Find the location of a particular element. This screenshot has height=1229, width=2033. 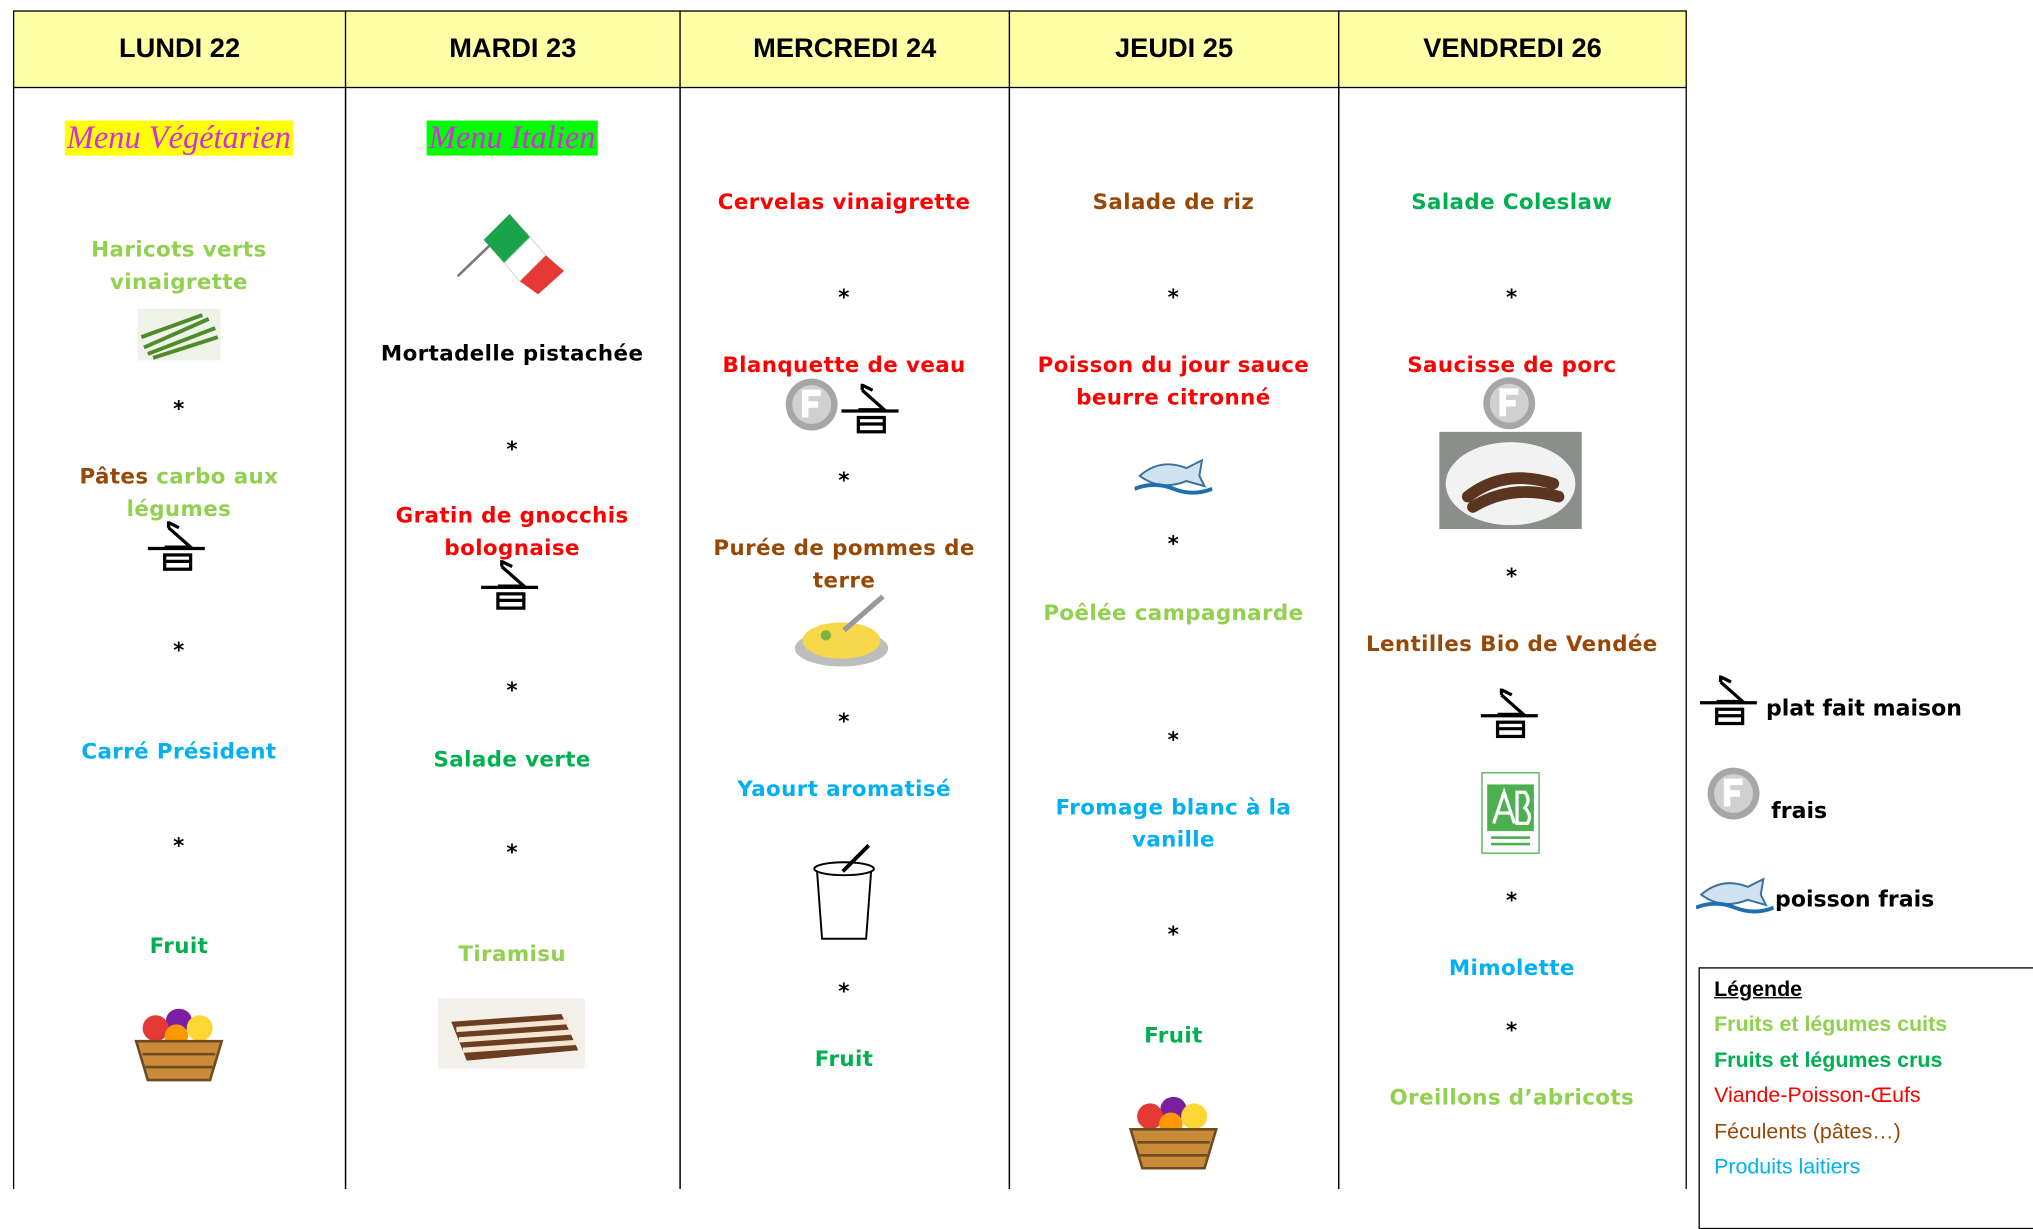

yogurt is located at coordinates (844, 892).